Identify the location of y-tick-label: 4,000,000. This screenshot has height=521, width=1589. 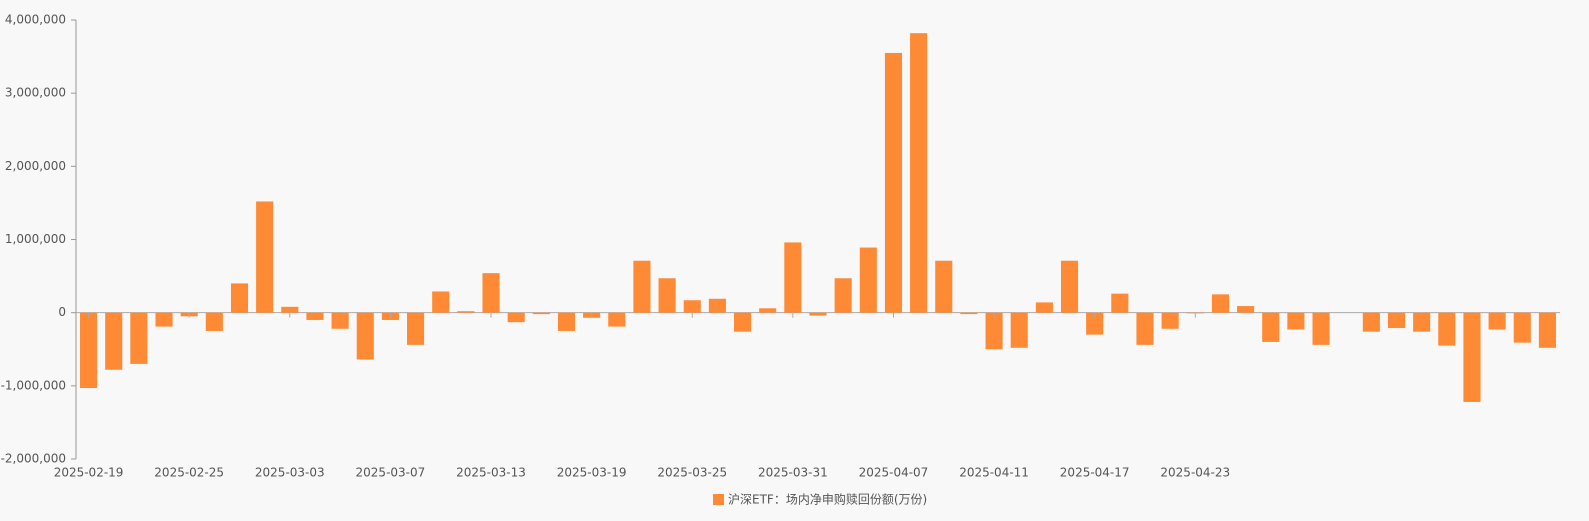
(35, 20).